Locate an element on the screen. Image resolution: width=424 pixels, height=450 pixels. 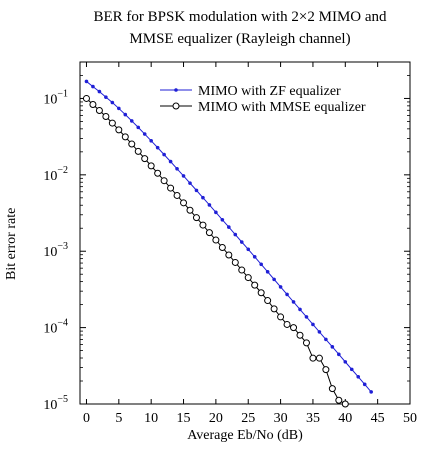
x-tick-label: 5 is located at coordinates (118, 418).